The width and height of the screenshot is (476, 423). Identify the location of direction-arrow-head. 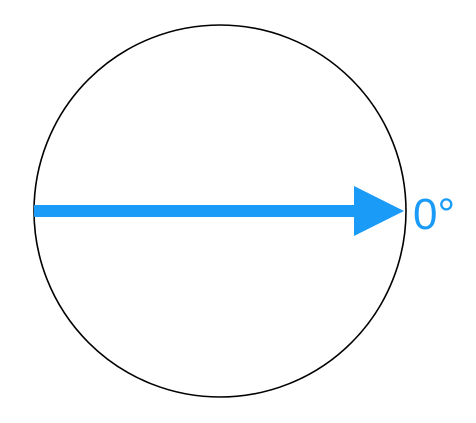
(379, 211).